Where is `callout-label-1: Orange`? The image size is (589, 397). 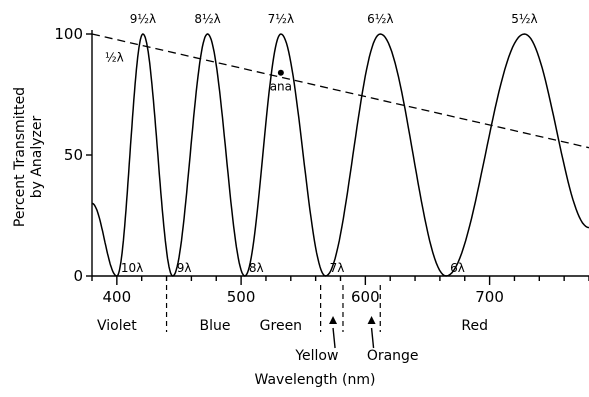 callout-label-1: Orange is located at coordinates (393, 356).